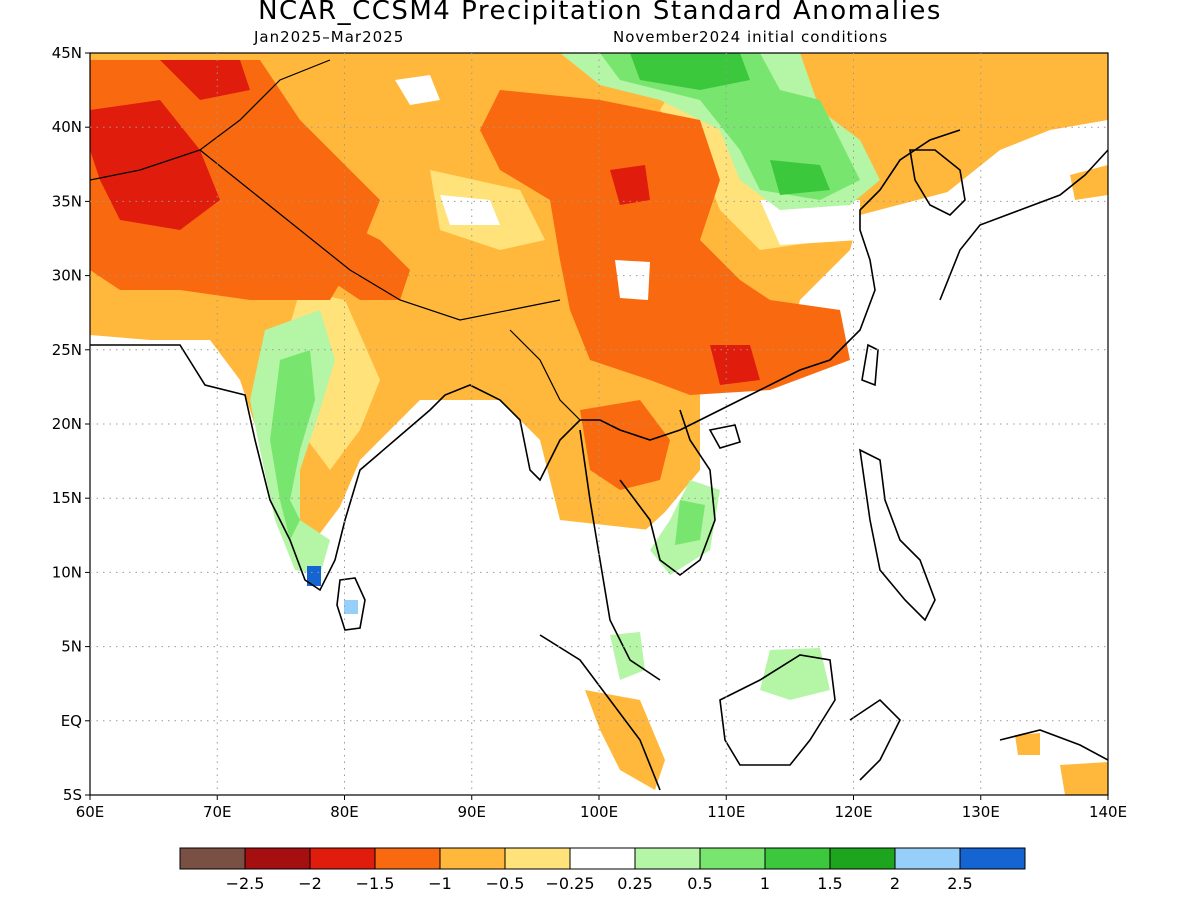 This screenshot has height=900, width=1200. Describe the element at coordinates (1023, 225) in the screenshot. I see `coastline-japan` at that location.